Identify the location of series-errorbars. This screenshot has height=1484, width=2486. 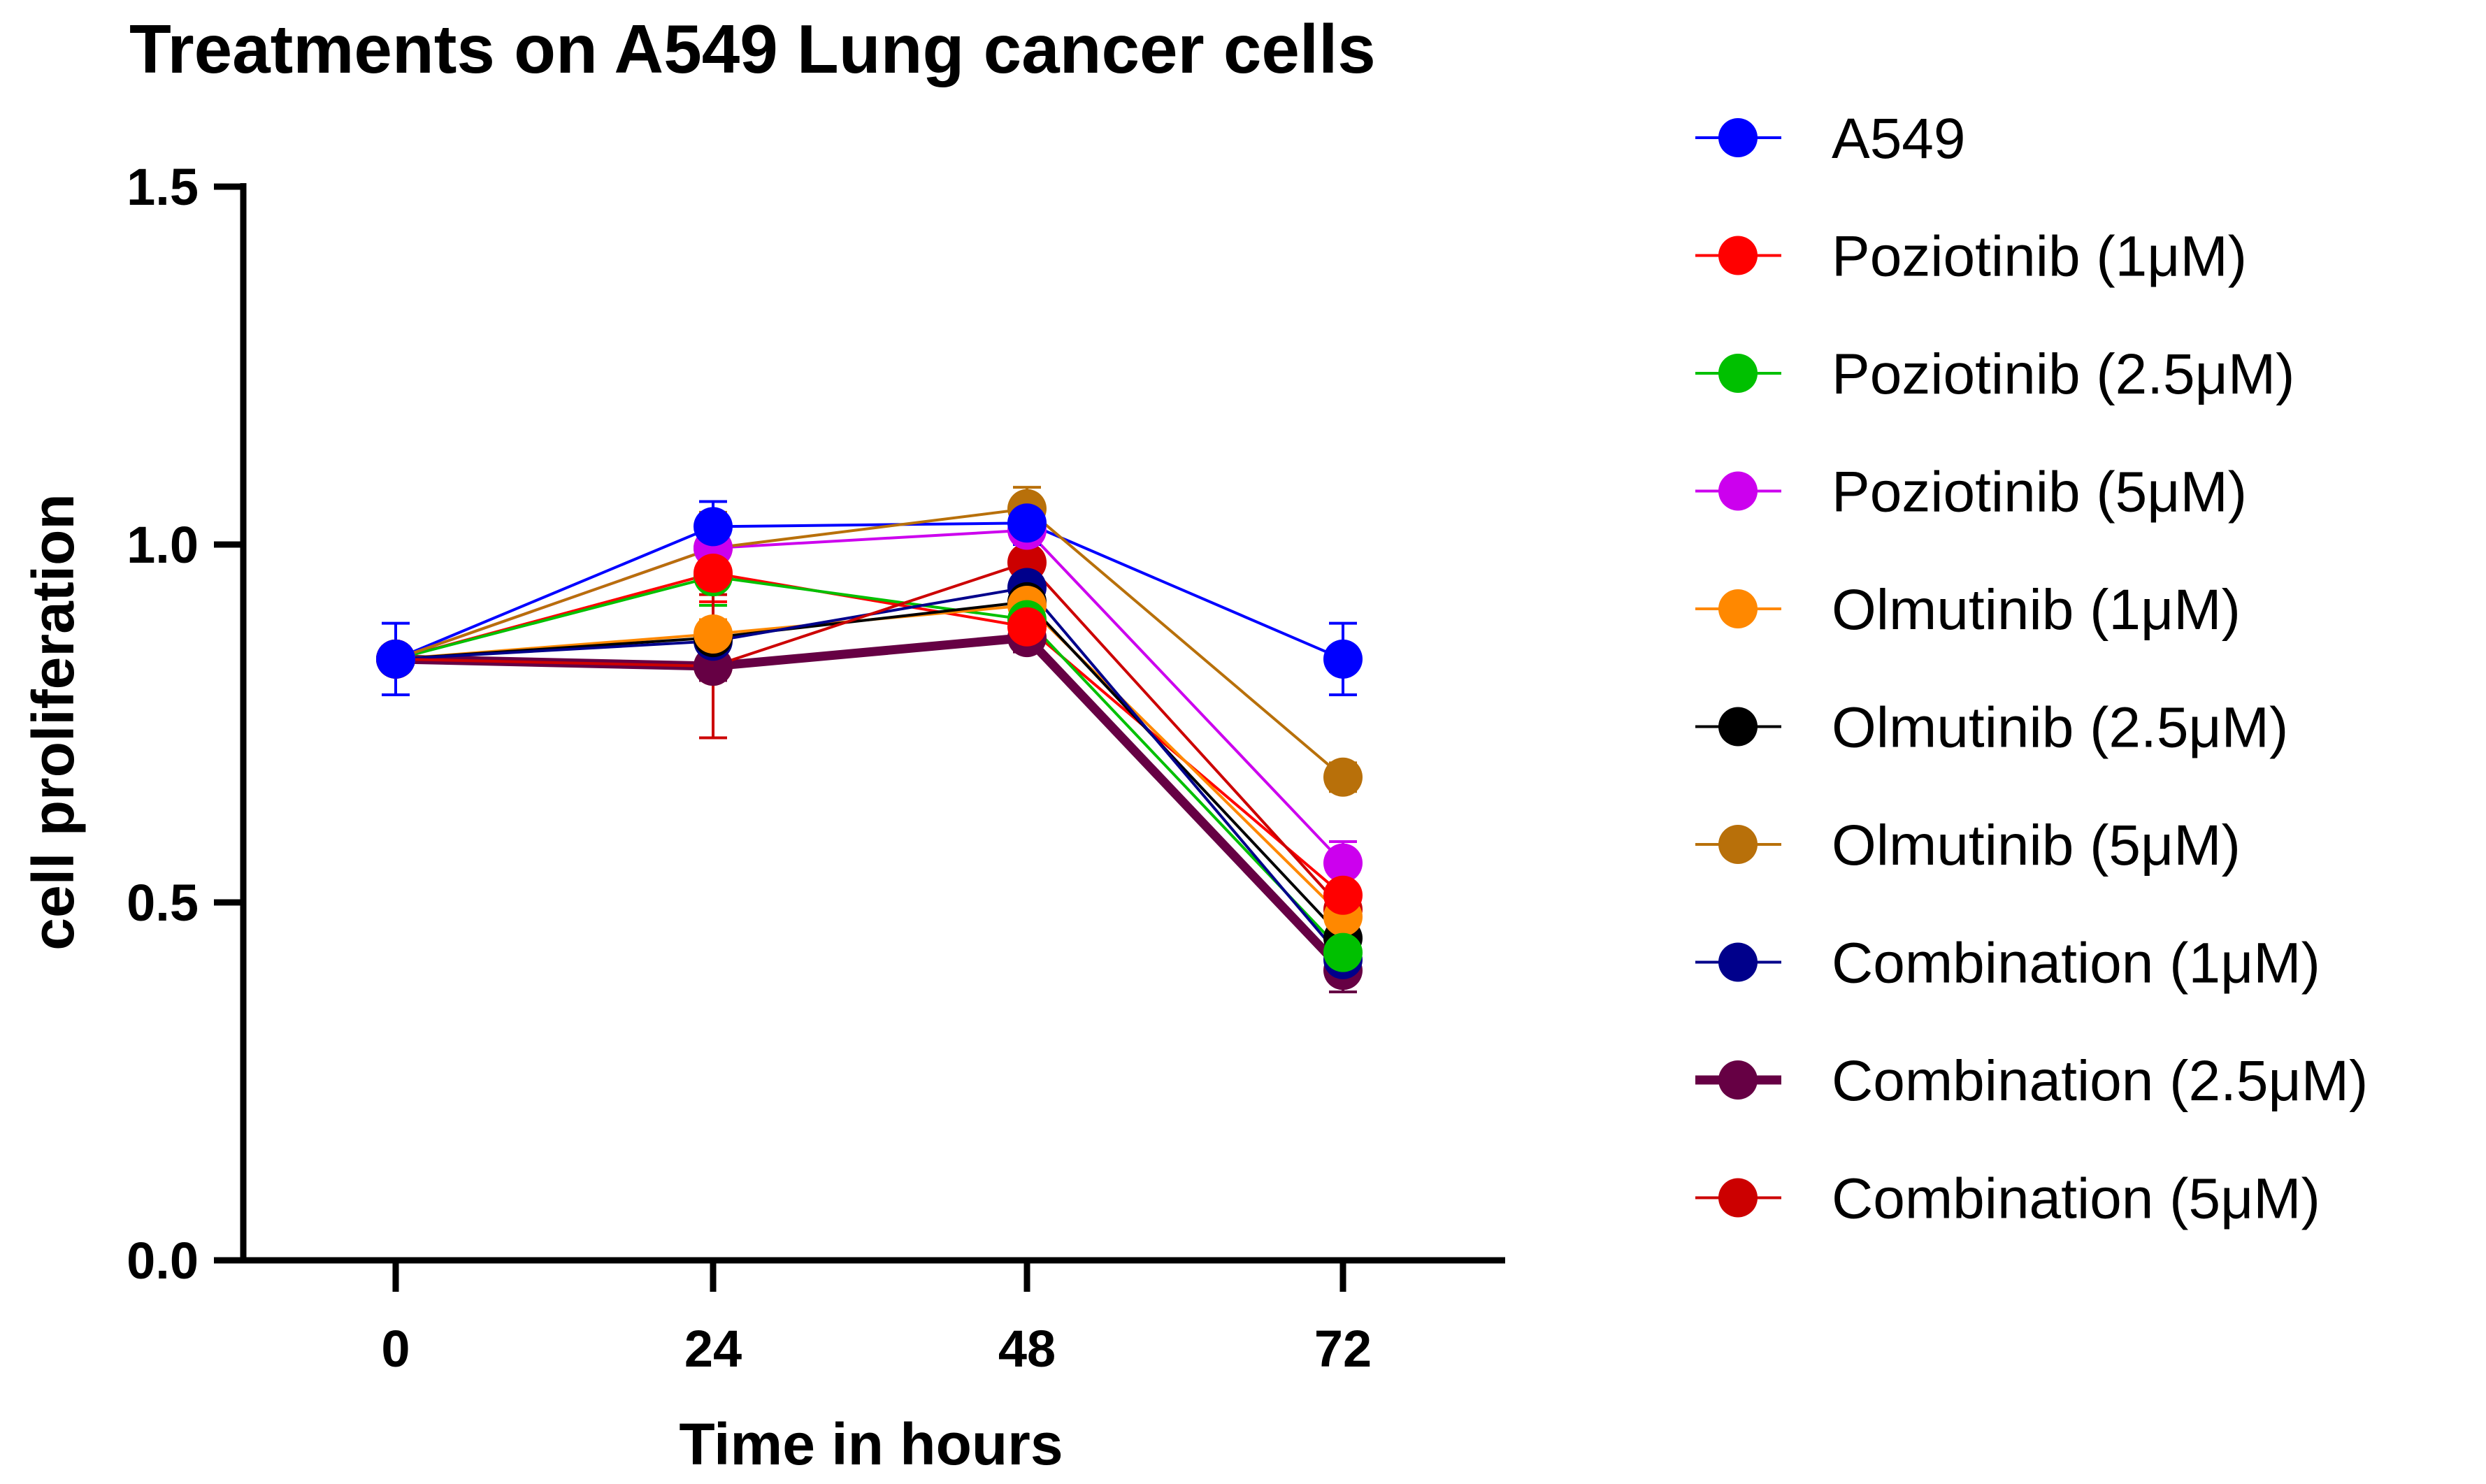
(870, 739).